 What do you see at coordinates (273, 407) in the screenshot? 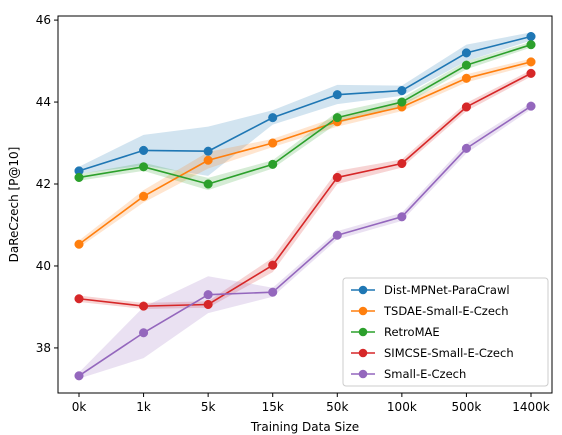
I see `x-tick-label: 15k` at bounding box center [273, 407].